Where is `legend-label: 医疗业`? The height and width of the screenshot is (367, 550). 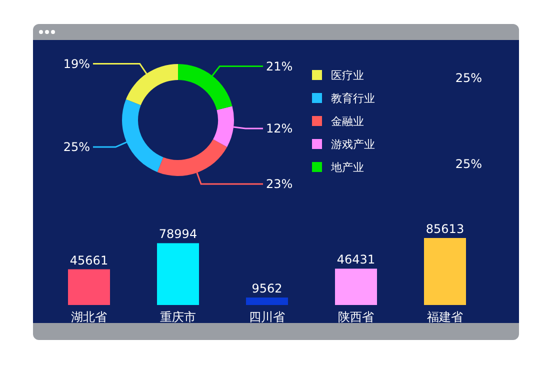 legend-label: 医疗业 is located at coordinates (347, 75).